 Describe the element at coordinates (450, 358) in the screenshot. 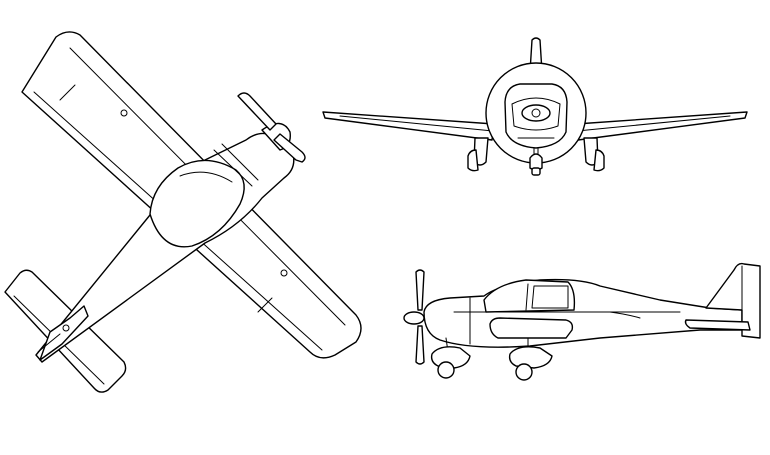

I see `side-nose-gear` at that location.